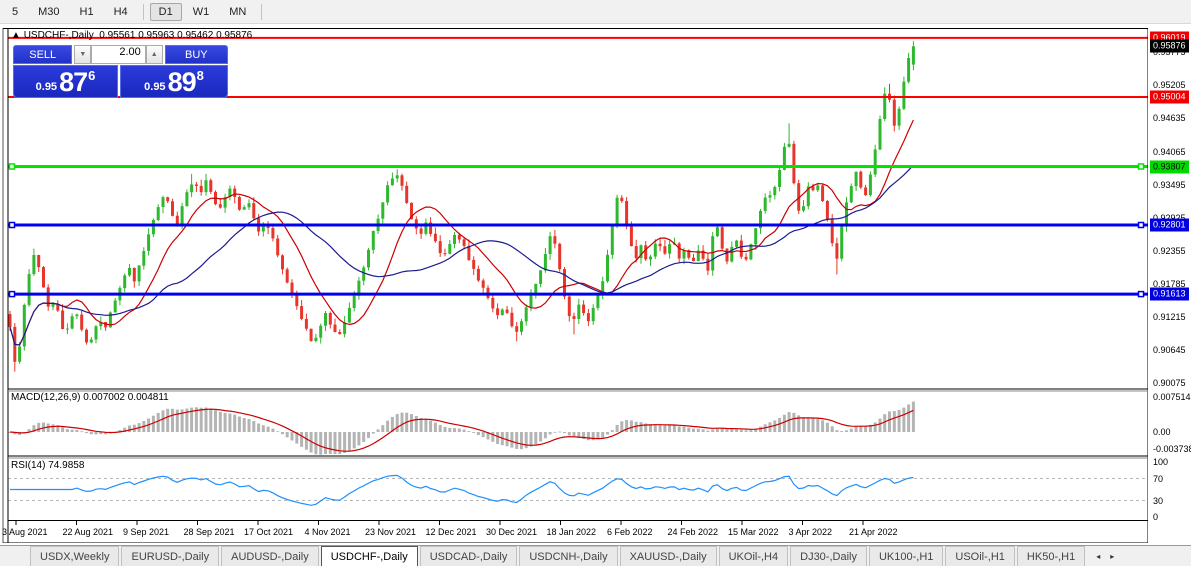 This screenshot has height=566, width=1191. What do you see at coordinates (43, 54) in the screenshot?
I see `sell-button: SELL` at bounding box center [43, 54].